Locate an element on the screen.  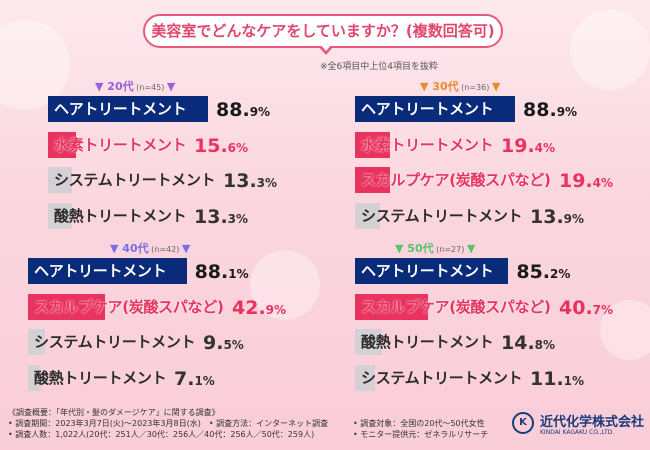
age-group-heading: ▼ 40代 (n=42) ▼ is located at coordinates (150, 248).